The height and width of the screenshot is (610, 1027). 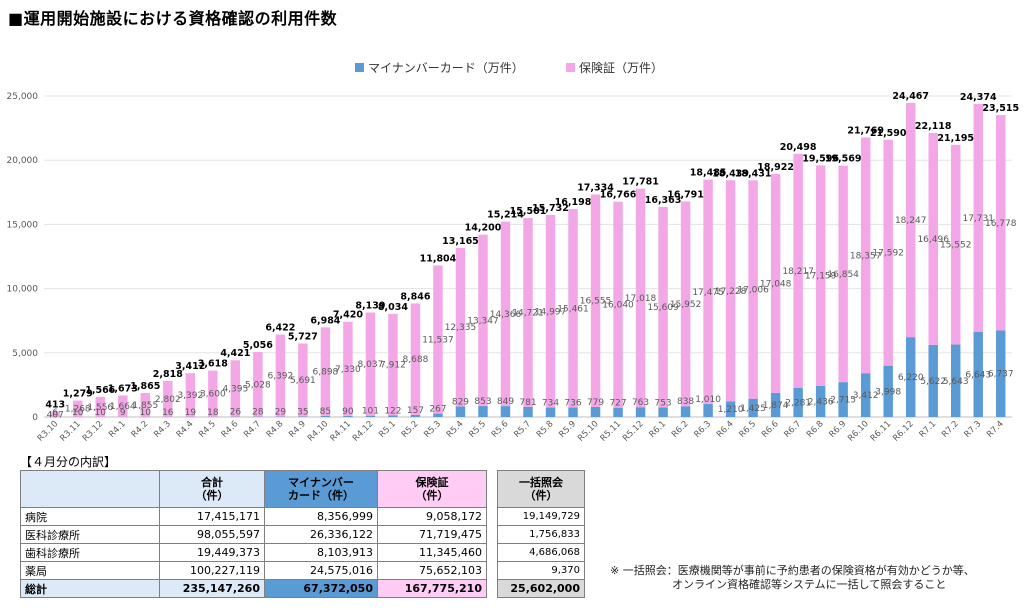 What do you see at coordinates (792, 429) in the screenshot?
I see `x-tick-label: R6.7` at bounding box center [792, 429].